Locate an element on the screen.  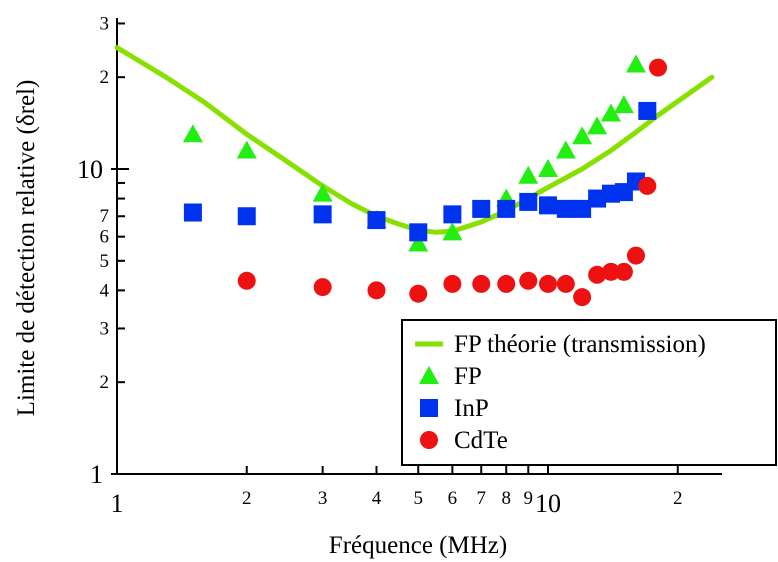
x-tick-label: 7 is located at coordinates (481, 498).